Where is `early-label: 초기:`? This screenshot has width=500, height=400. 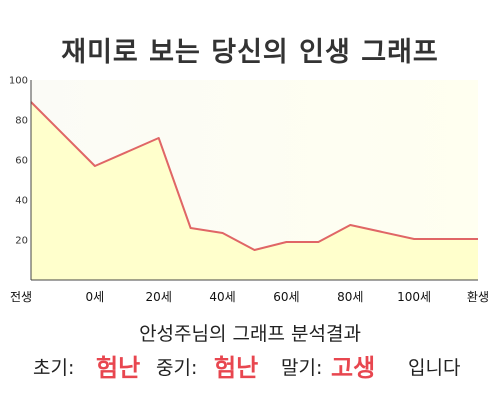
early-label: 초기: is located at coordinates (54, 368).